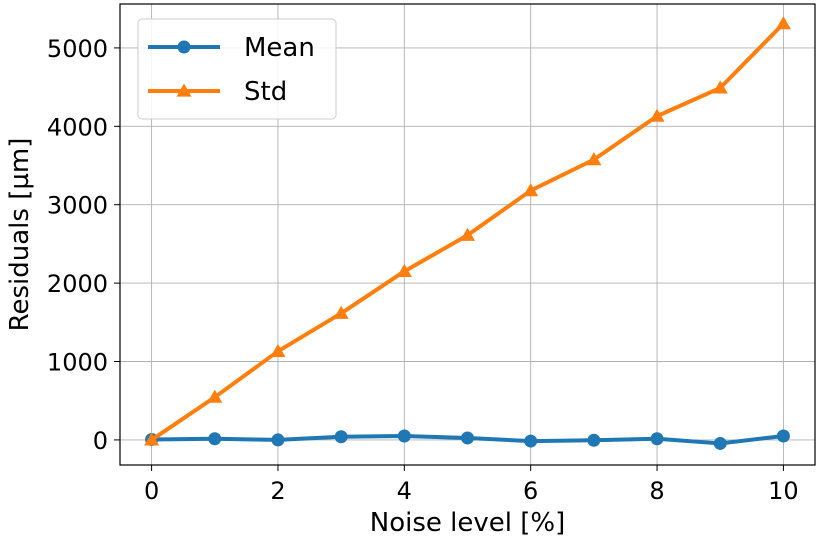 Image resolution: width=821 pixels, height=536 pixels. Describe the element at coordinates (77, 363) in the screenshot. I see `y-tick-label: 1000` at that location.